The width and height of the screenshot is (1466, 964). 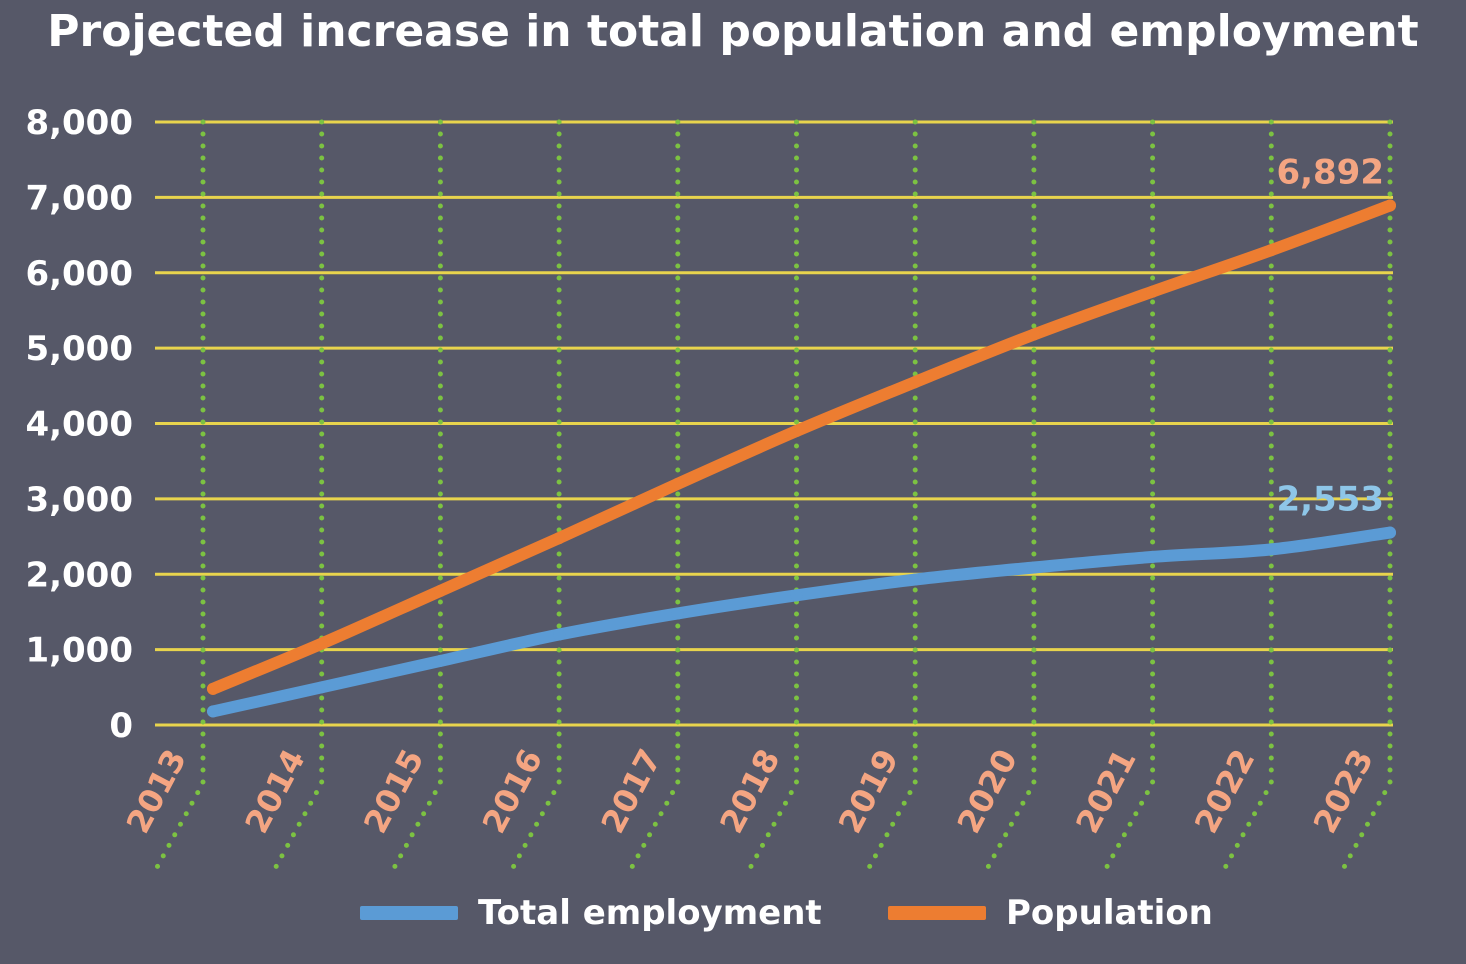 I want to click on y-tick-label: 1,000, so click(x=79, y=651).